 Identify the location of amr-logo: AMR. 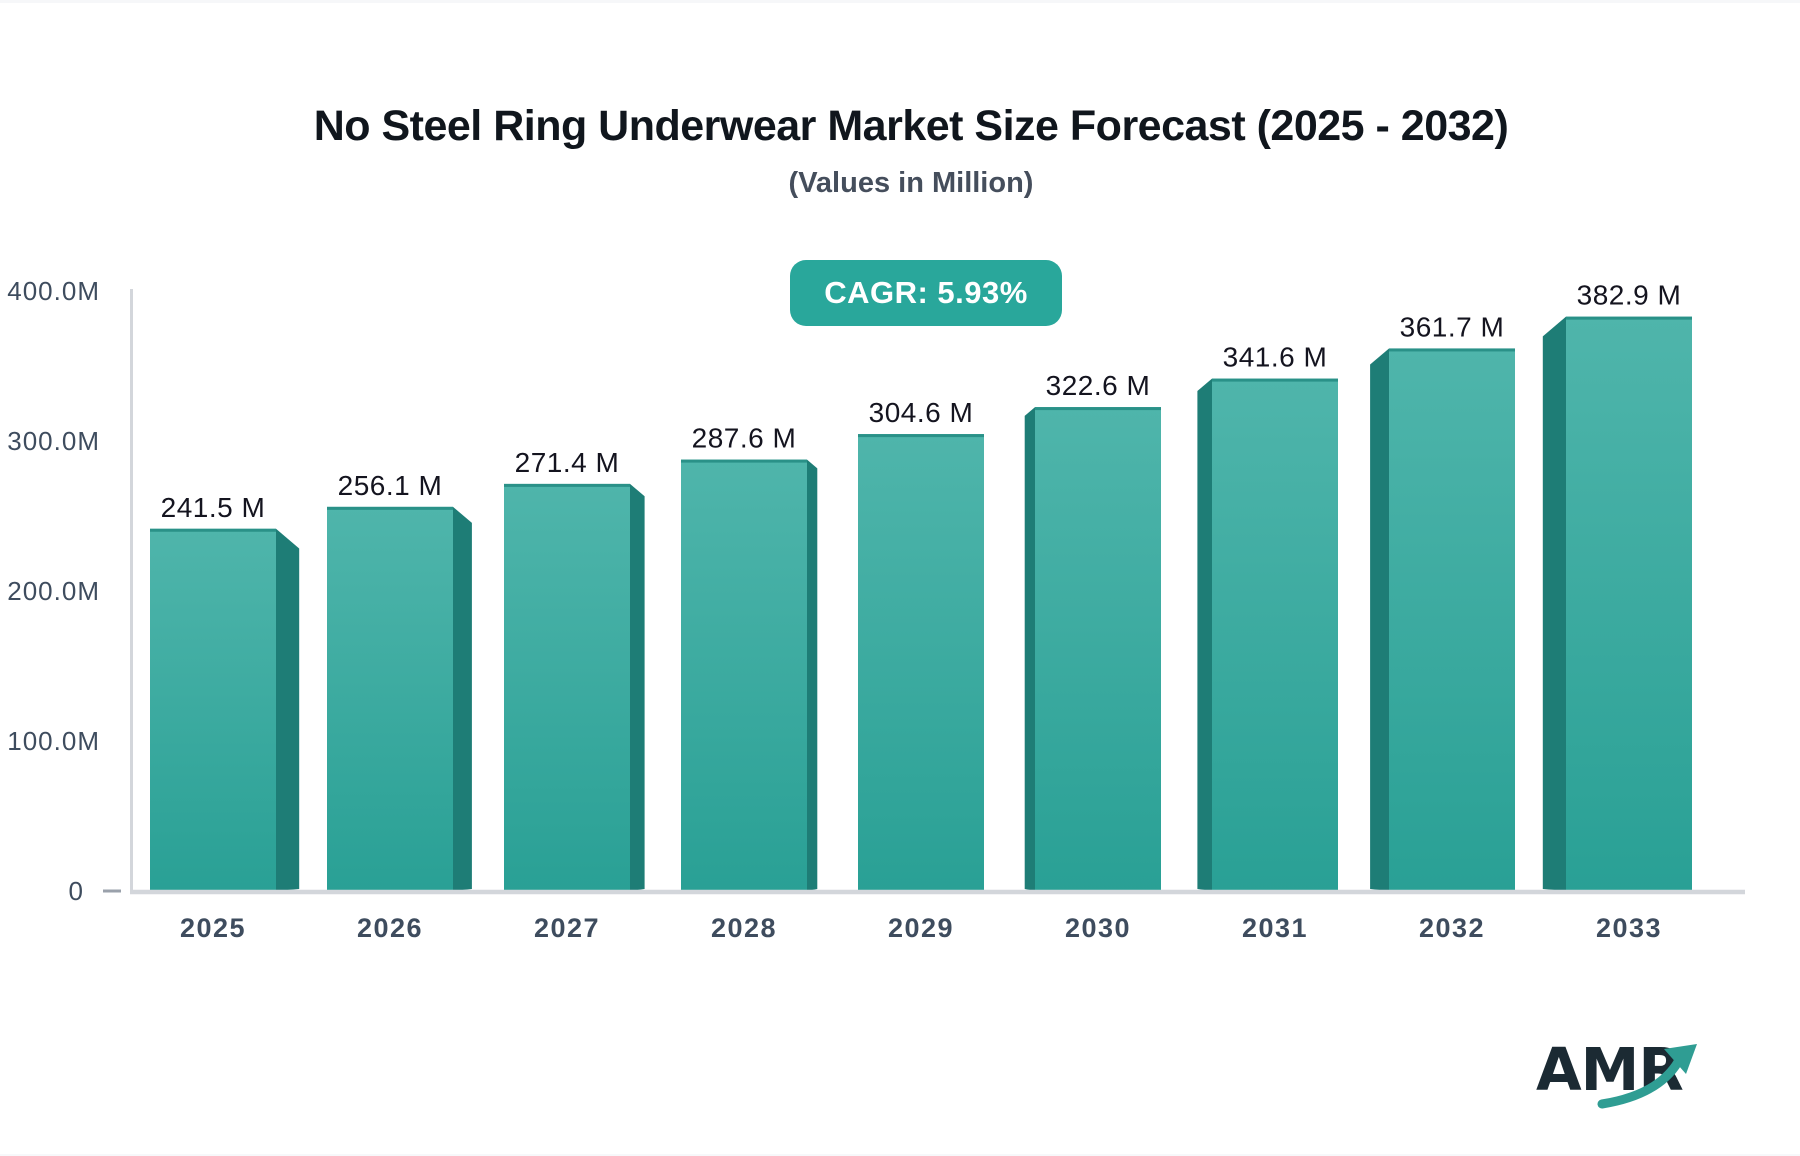
(1616, 1072).